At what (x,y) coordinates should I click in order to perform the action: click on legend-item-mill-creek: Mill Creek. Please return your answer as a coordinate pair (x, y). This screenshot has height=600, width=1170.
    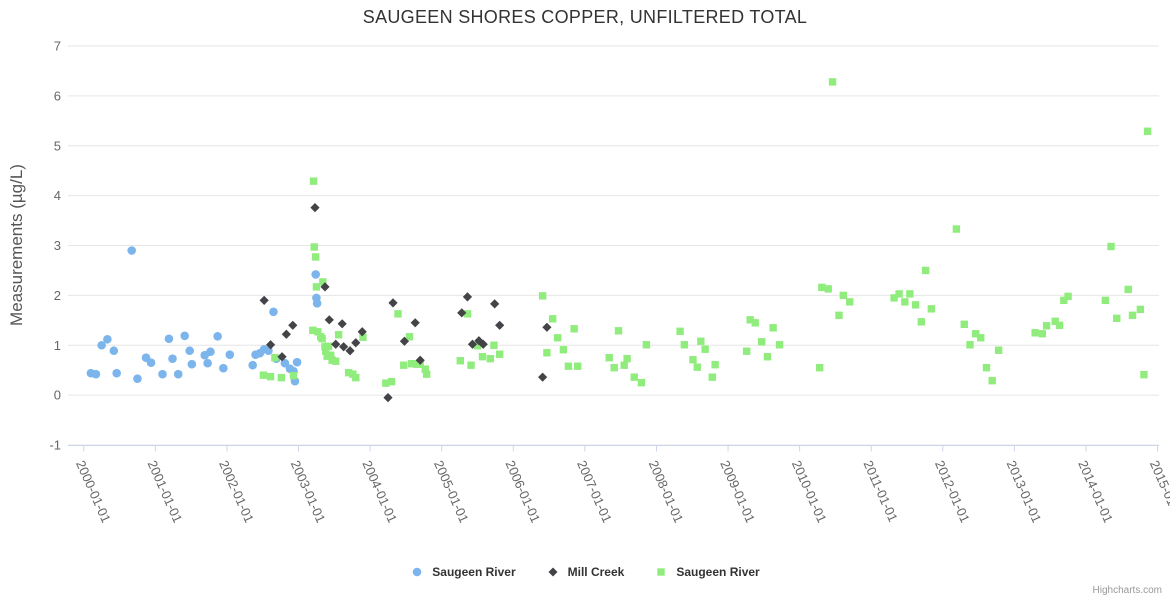
    Looking at the image, I should click on (585, 572).